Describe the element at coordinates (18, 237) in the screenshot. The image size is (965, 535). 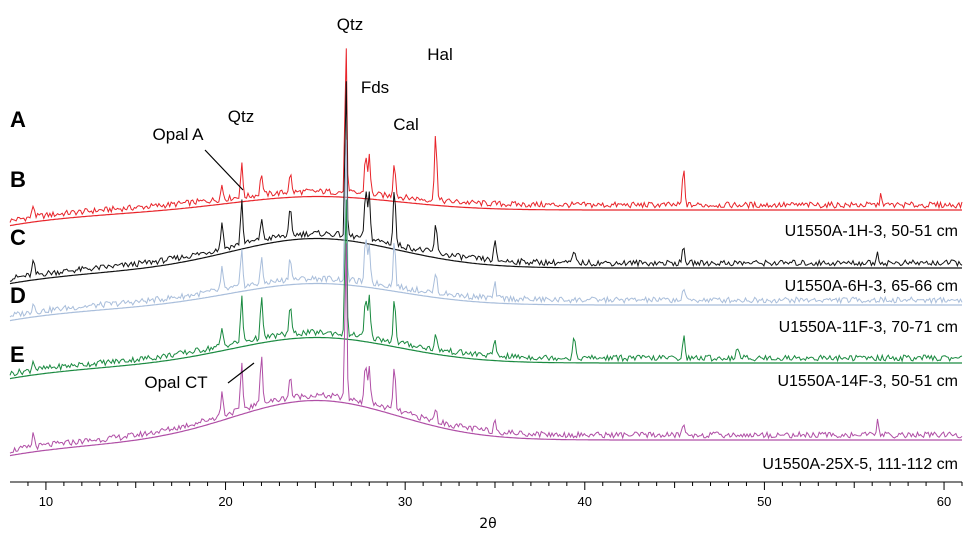
I see `panel-letter-C: C` at that location.